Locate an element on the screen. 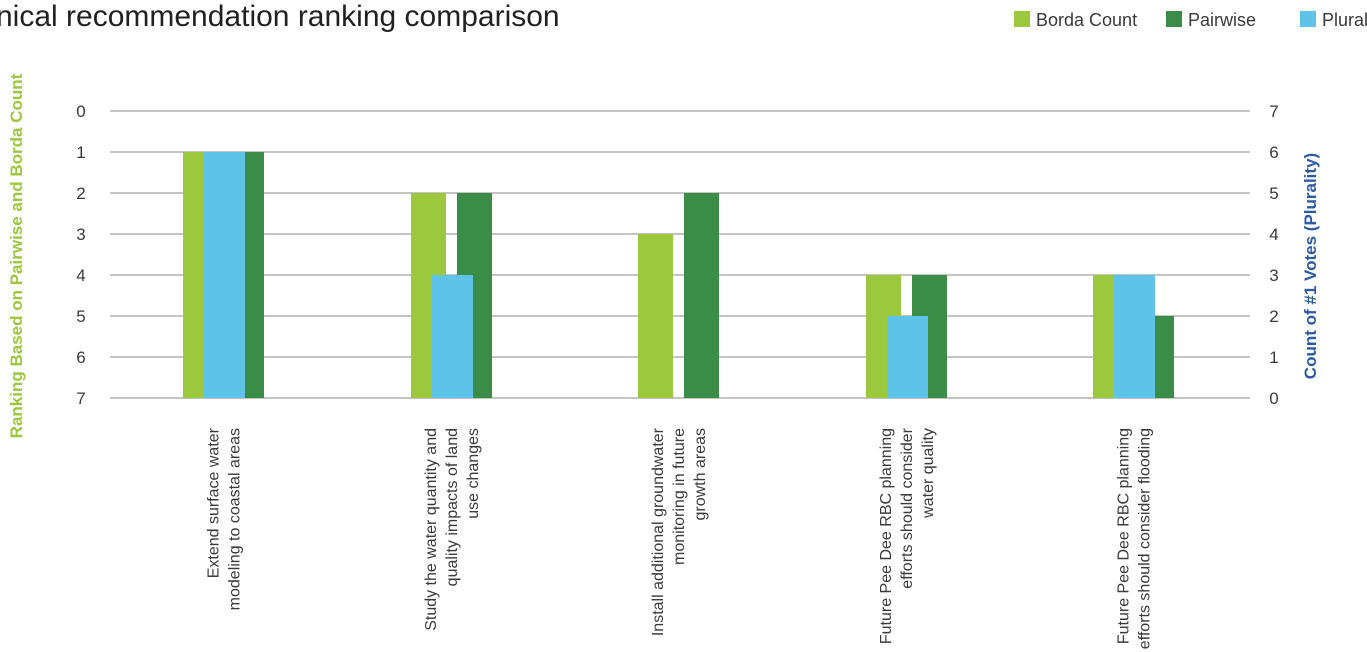  left-axis-ticks: 0 1 2 3 4 5 6 7 is located at coordinates (80, 255).